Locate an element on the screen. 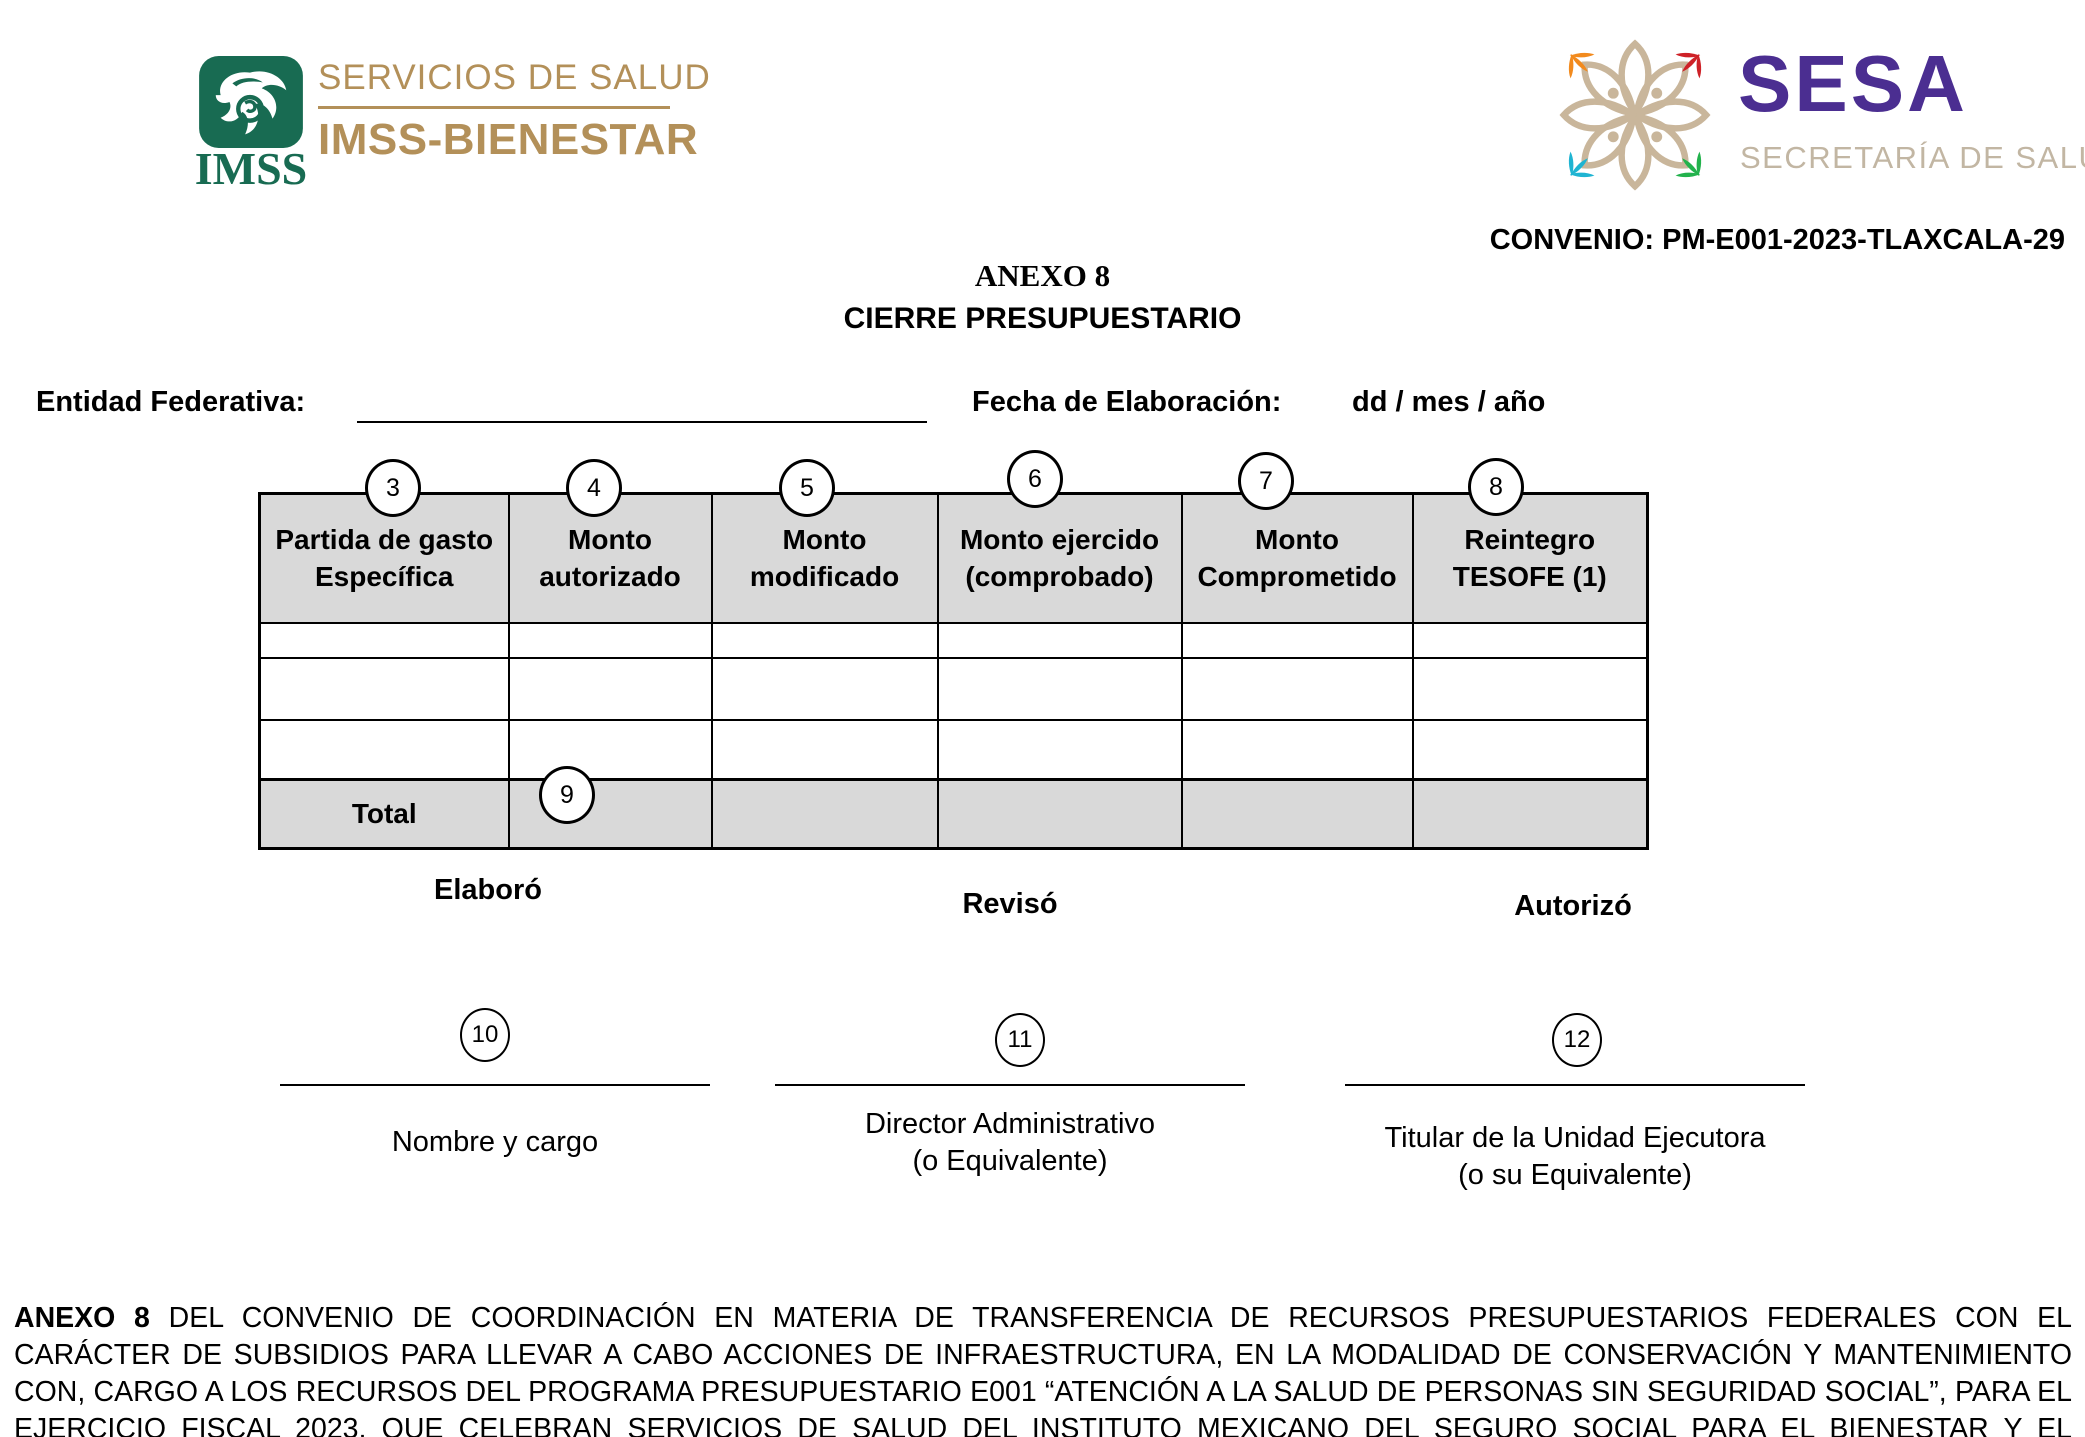  signature-line-autorizo is located at coordinates (1575, 1085).